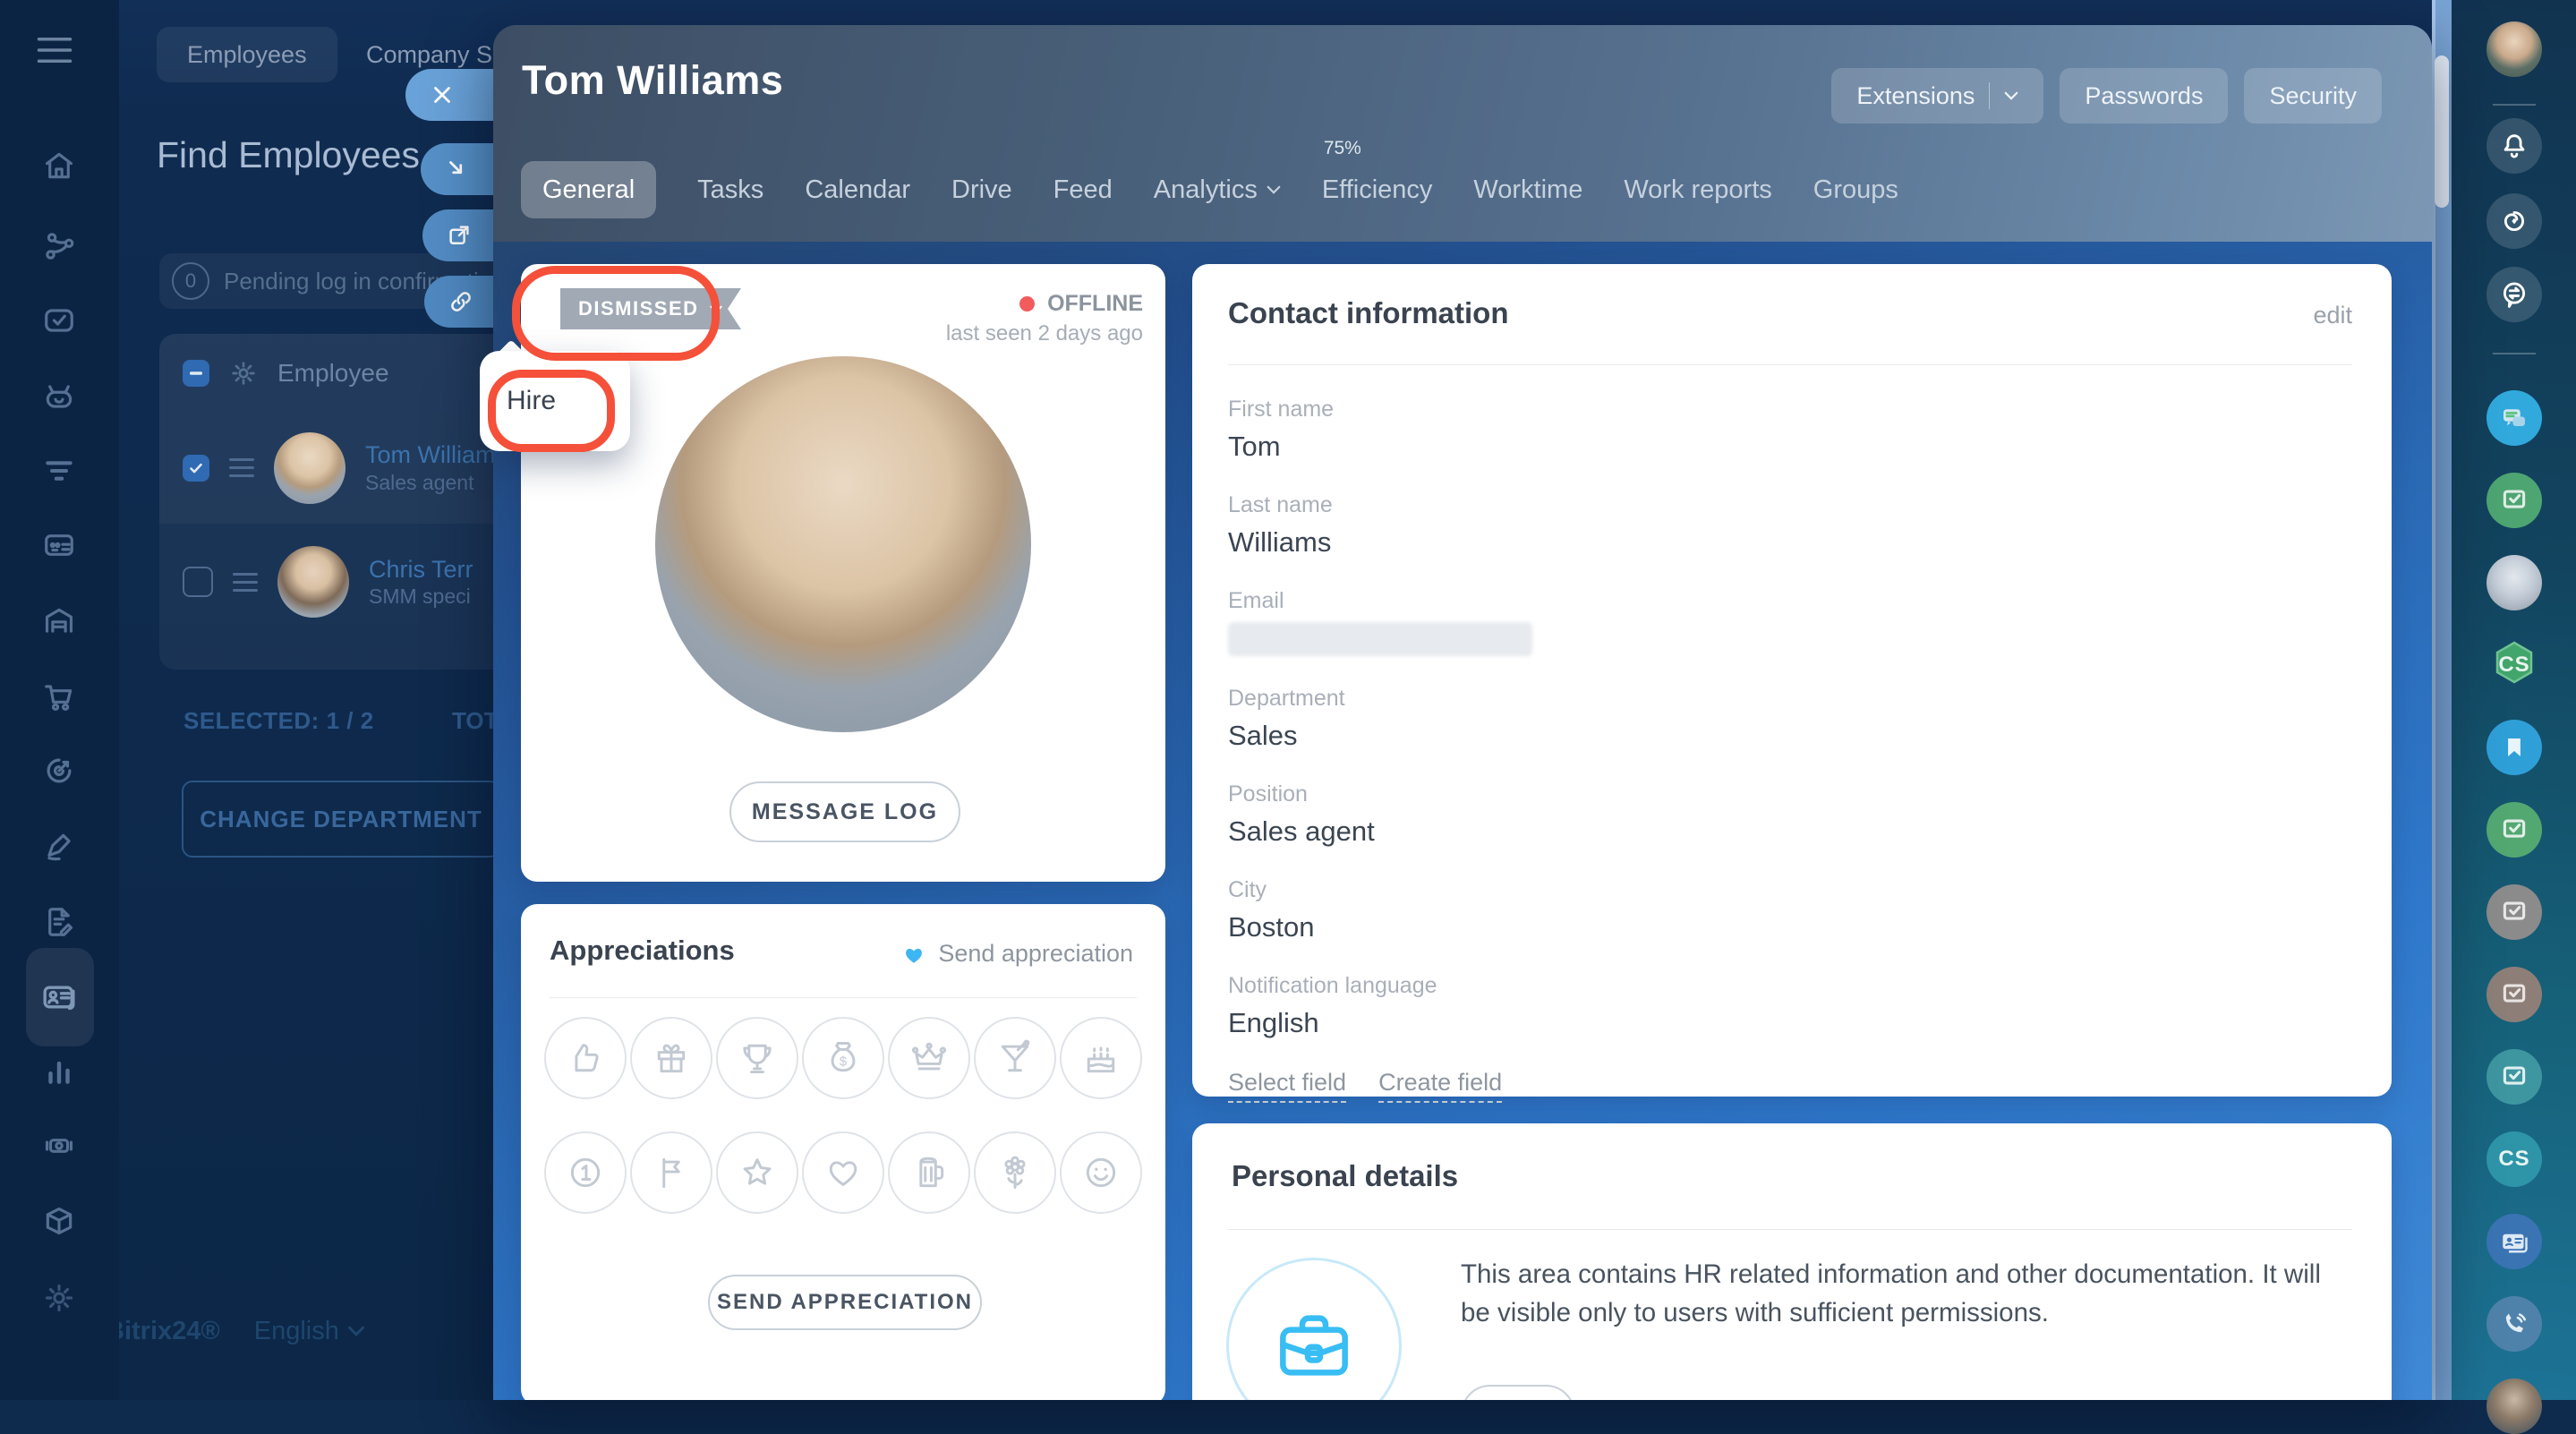 Image resolution: width=2576 pixels, height=1434 pixels. Describe the element at coordinates (1790, 364) in the screenshot. I see `divider` at that location.